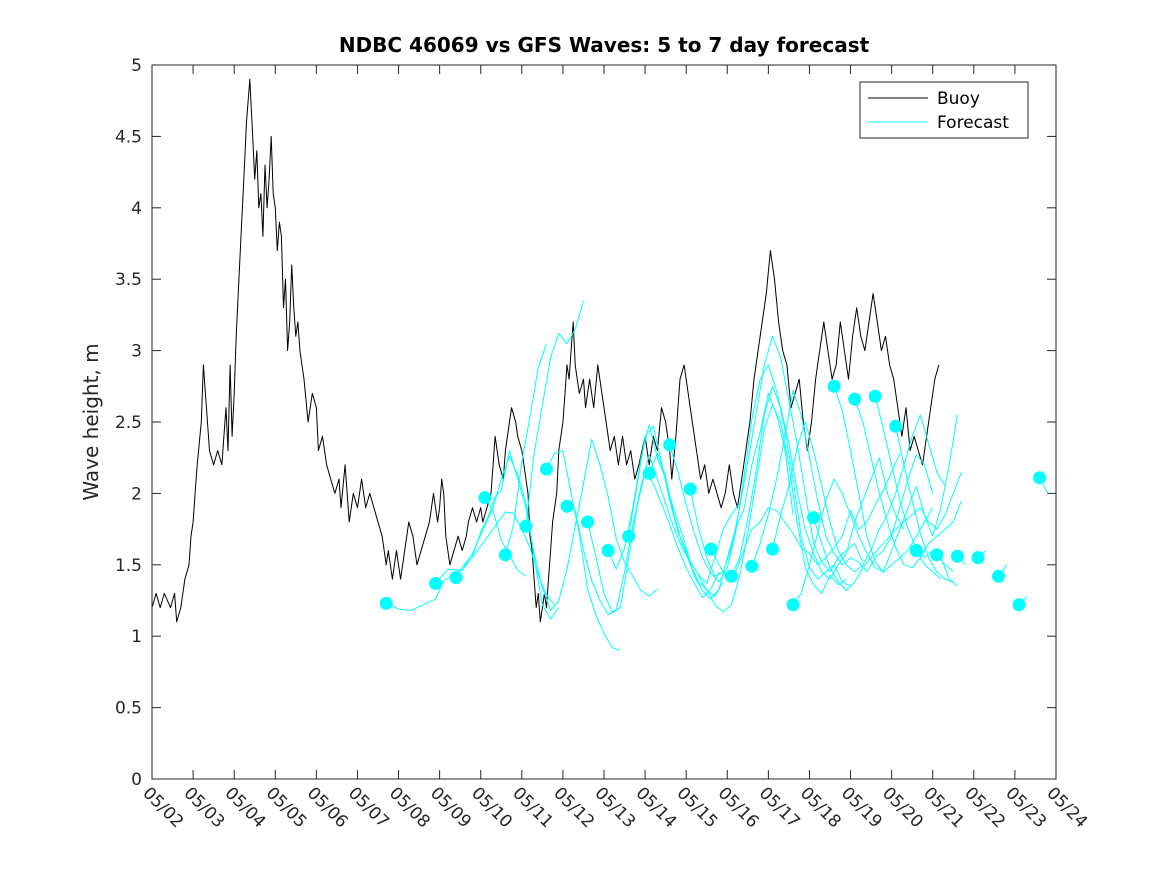  Describe the element at coordinates (128, 137) in the screenshot. I see `y-tick-label: 4.5` at that location.